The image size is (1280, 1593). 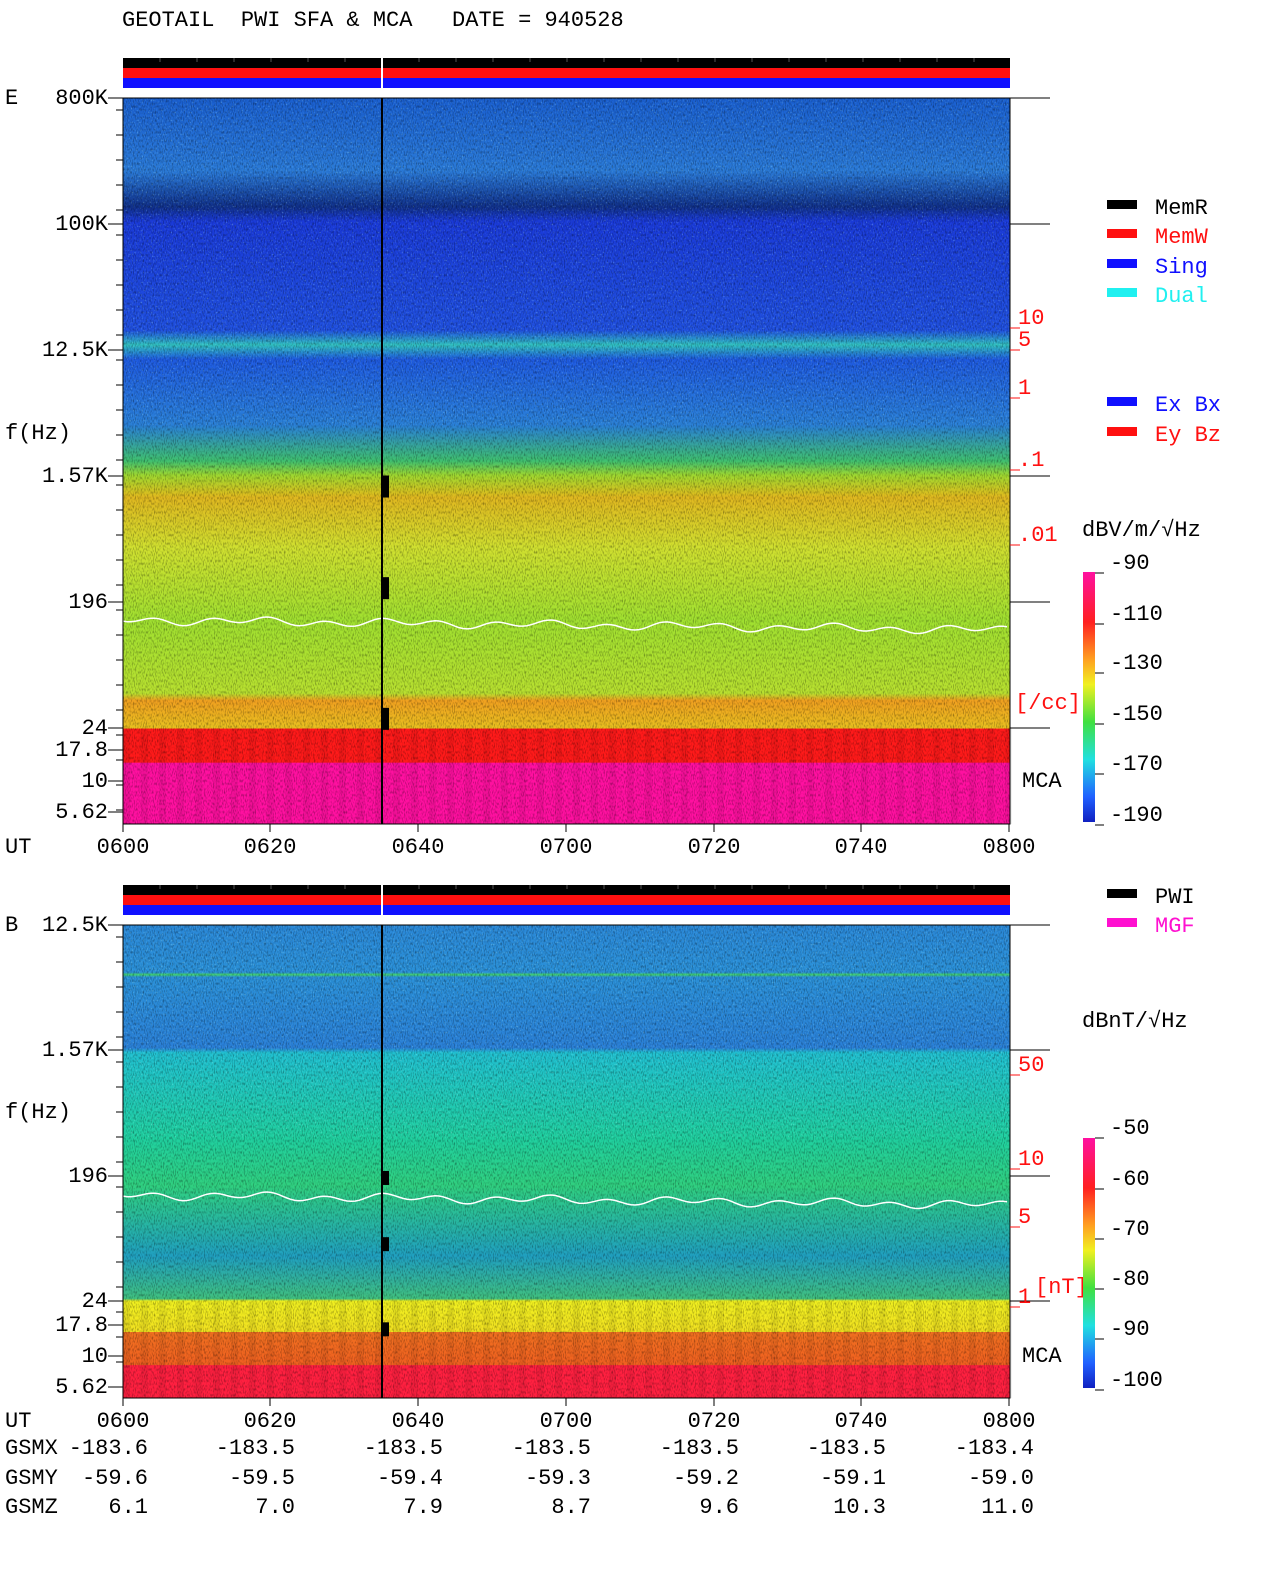 I want to click on freq-label: 5.62, so click(x=81, y=1387).